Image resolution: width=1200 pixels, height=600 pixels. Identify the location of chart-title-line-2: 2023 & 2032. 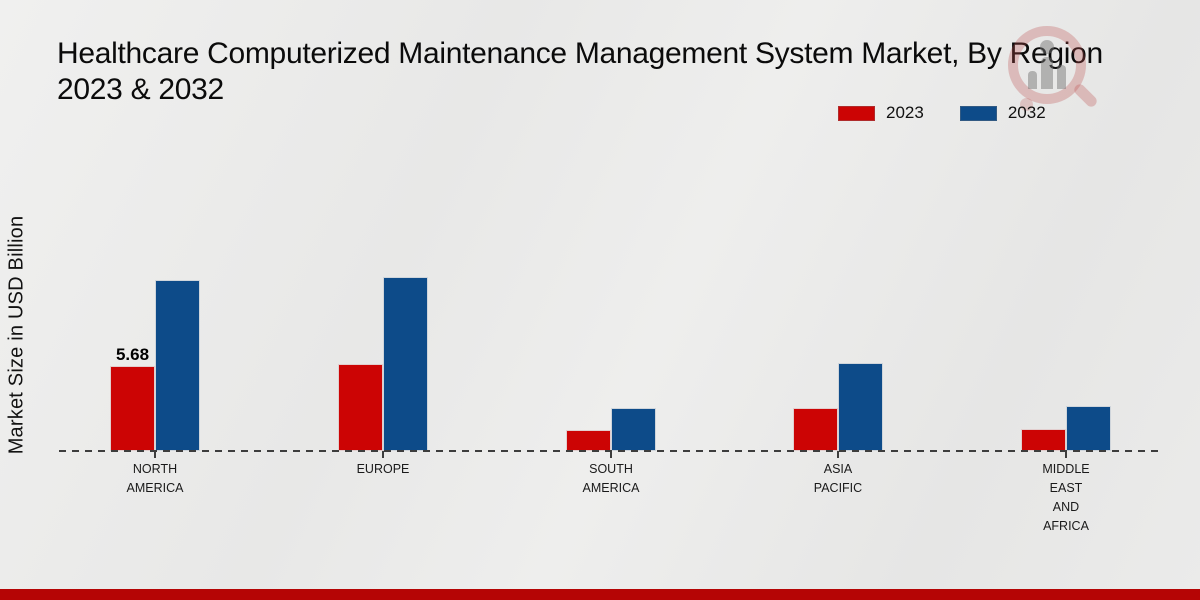
(140, 89).